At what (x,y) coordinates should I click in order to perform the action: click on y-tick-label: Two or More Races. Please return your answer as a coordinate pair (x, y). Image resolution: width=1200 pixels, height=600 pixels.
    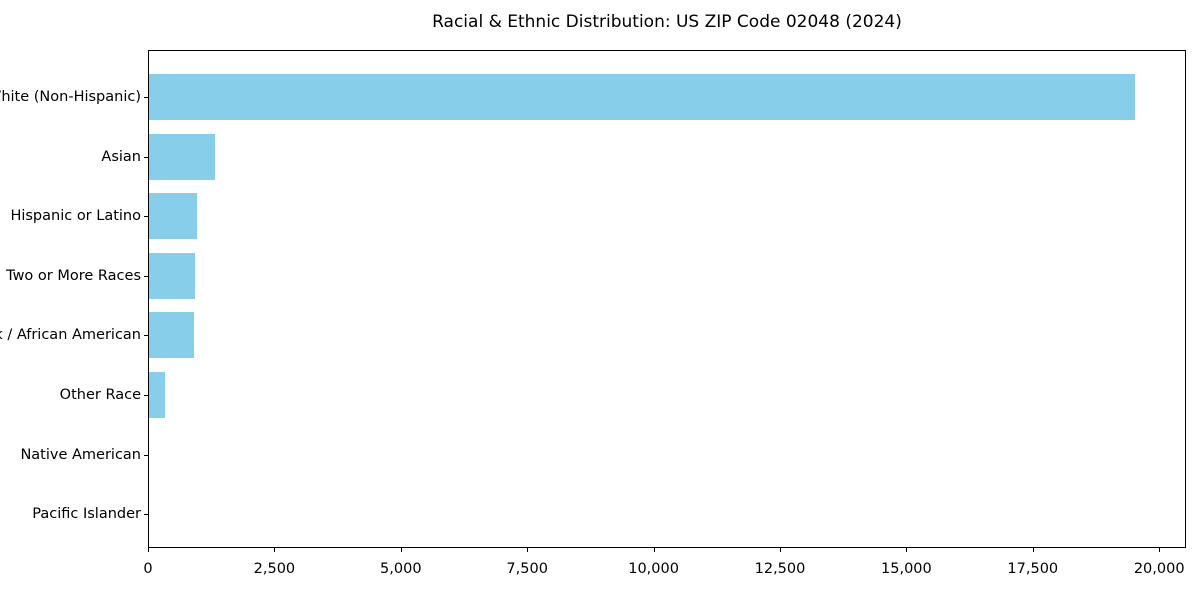
    Looking at the image, I should click on (73, 275).